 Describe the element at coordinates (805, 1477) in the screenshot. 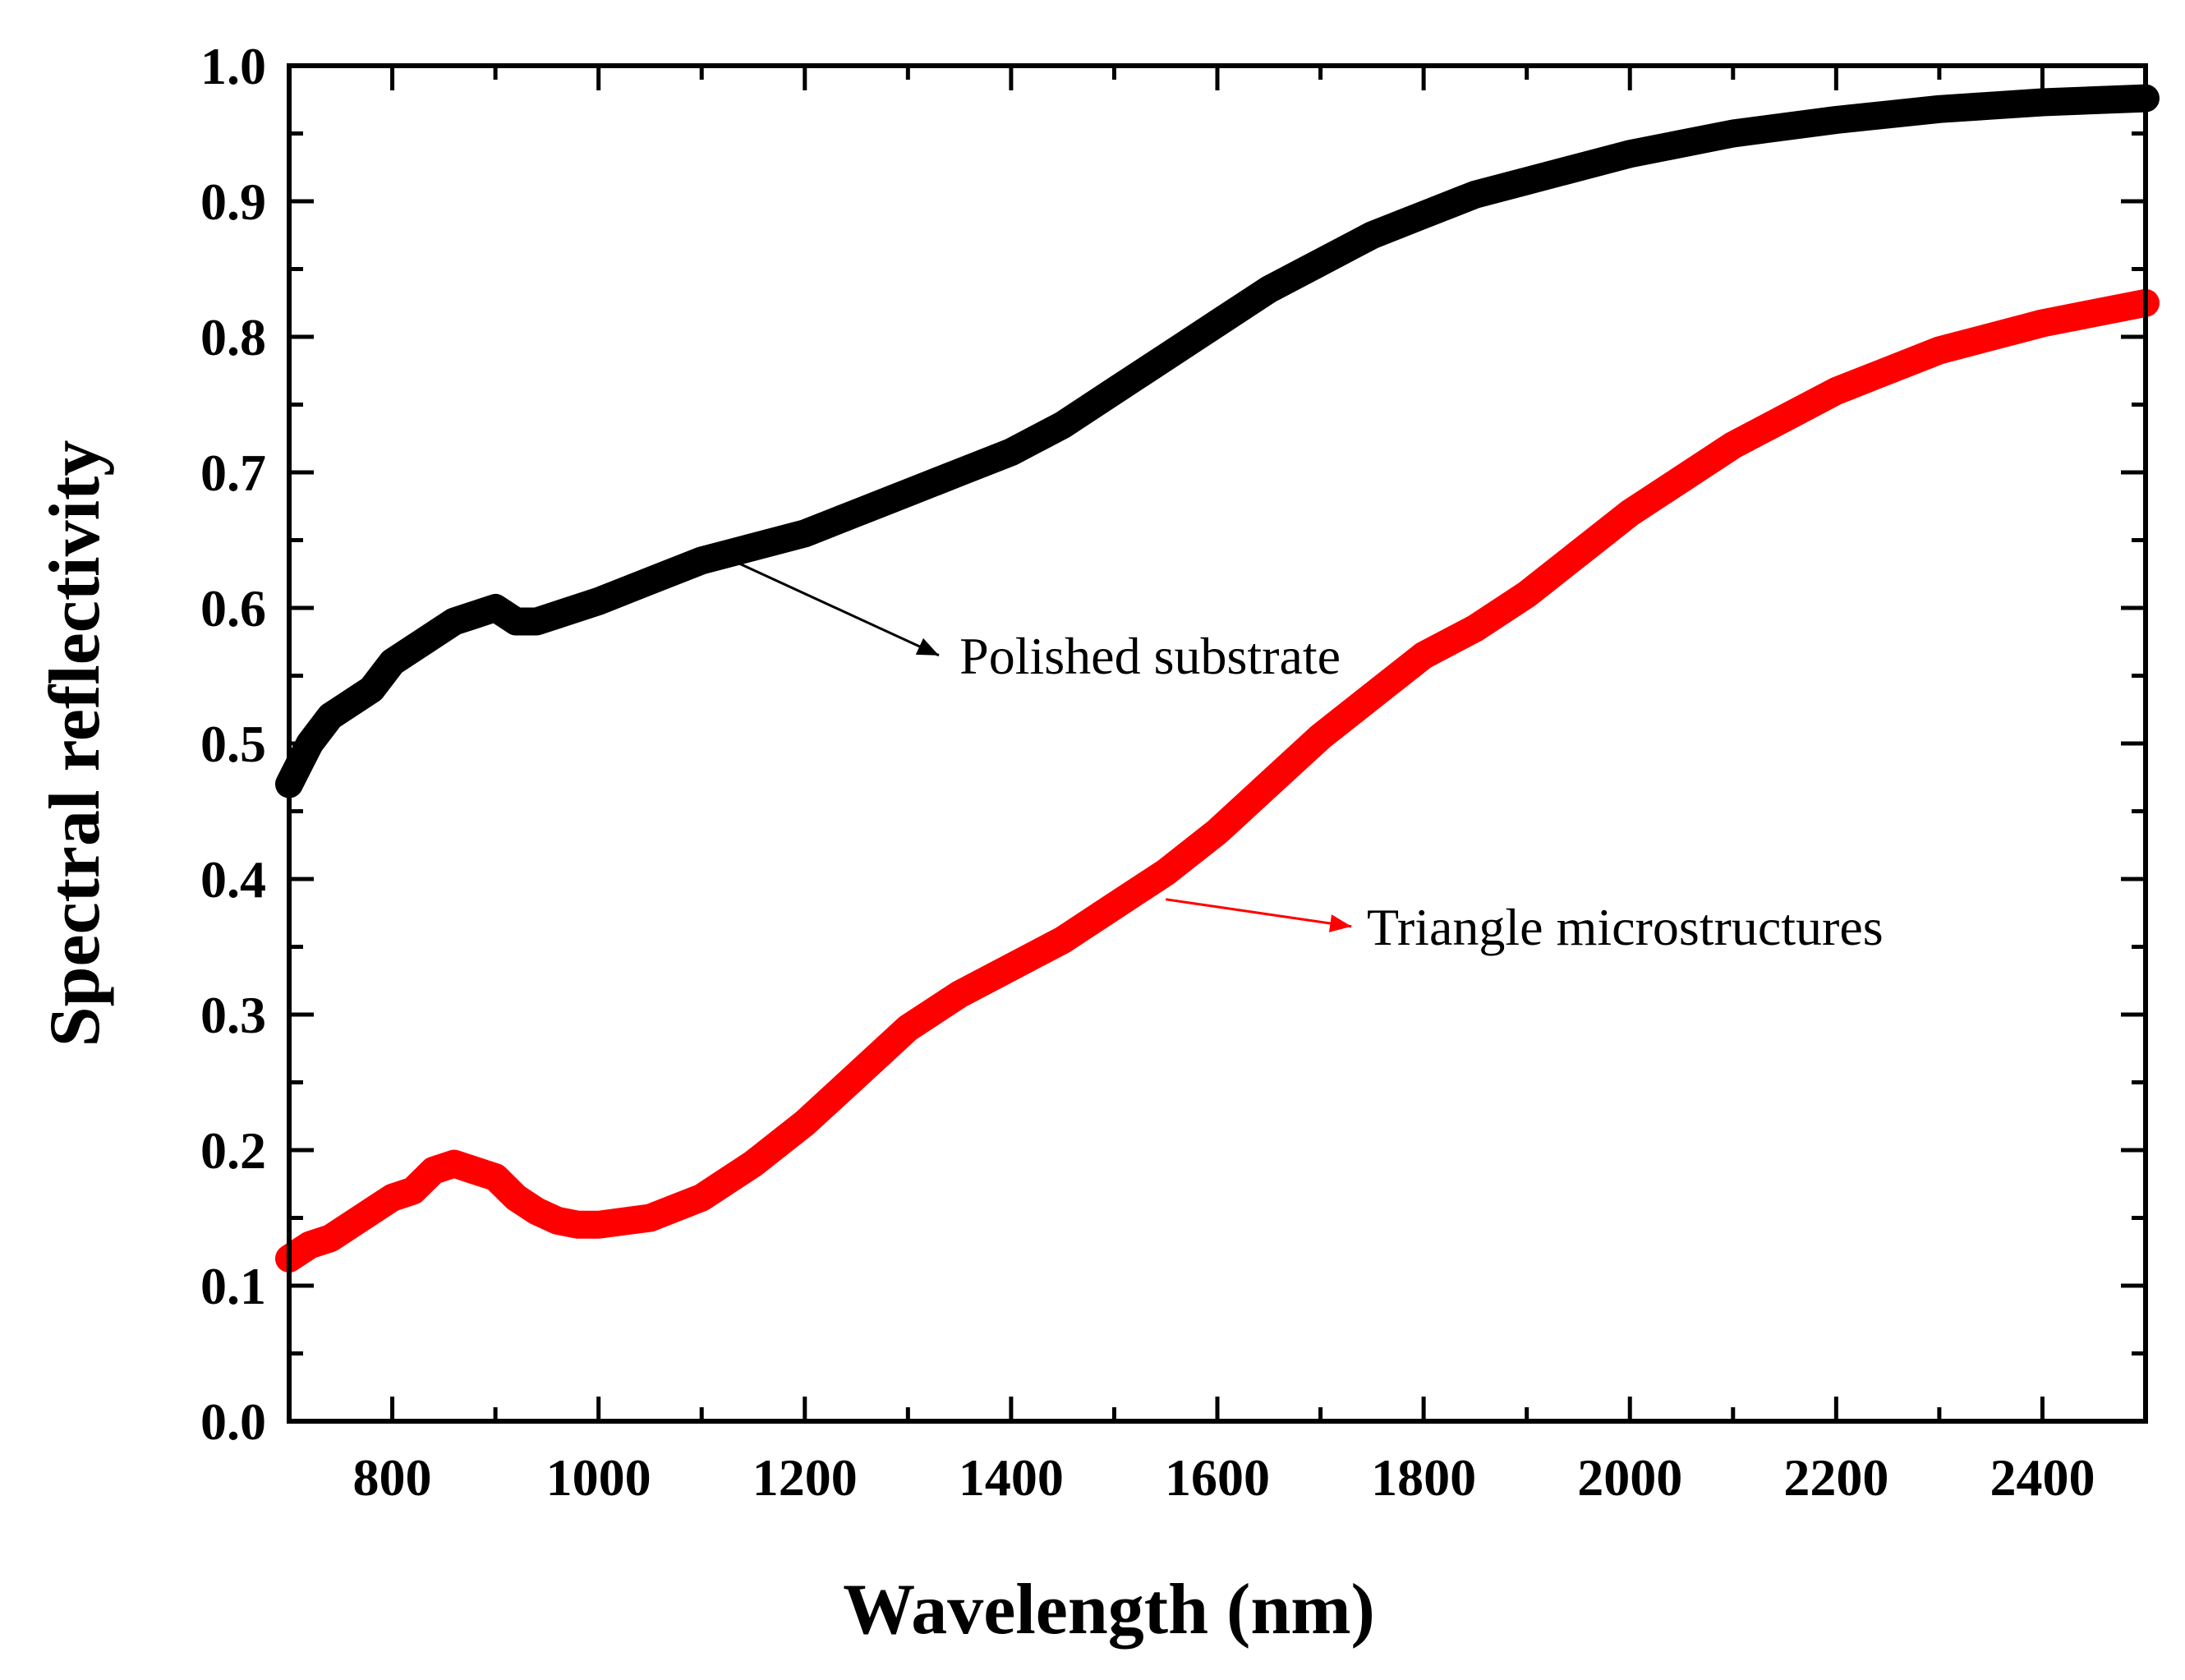

I see `x-tick-label: 1200` at that location.